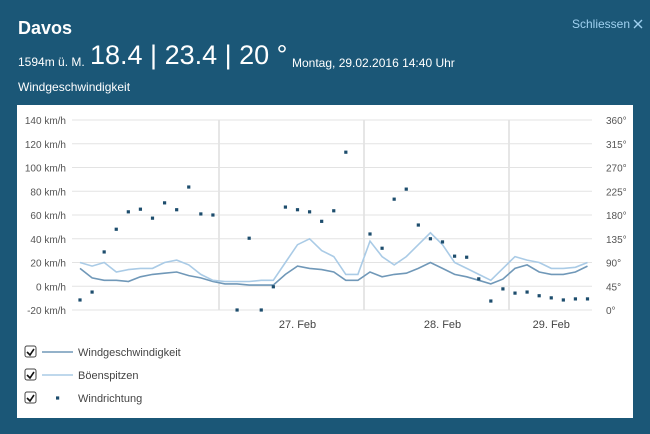 This screenshot has width=650, height=434. What do you see at coordinates (48, 240) in the screenshot?
I see `y-tick-label: 40 km/h` at bounding box center [48, 240].